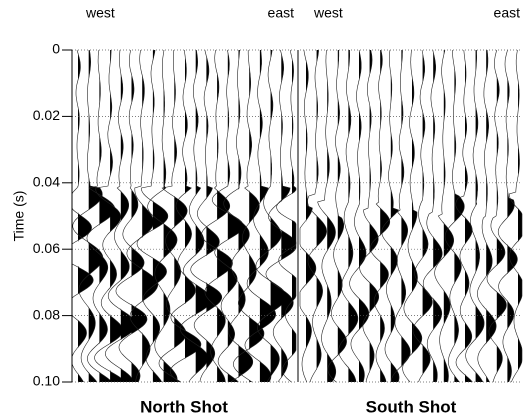 The height and width of the screenshot is (420, 525). I want to click on y-tick-label: 0.08, so click(46, 314).